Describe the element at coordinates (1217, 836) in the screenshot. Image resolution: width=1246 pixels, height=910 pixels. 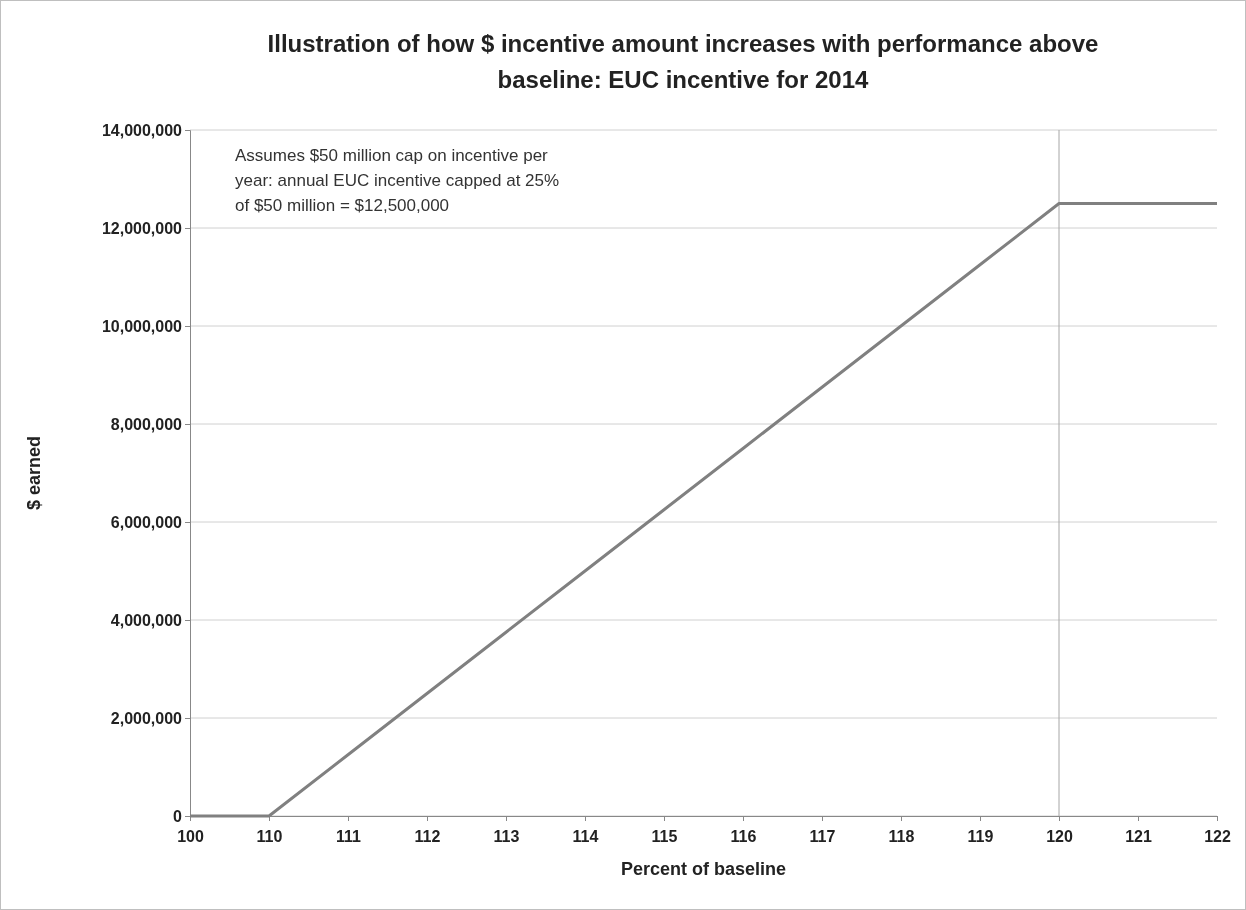
I see `x-tick-label: 122` at that location.